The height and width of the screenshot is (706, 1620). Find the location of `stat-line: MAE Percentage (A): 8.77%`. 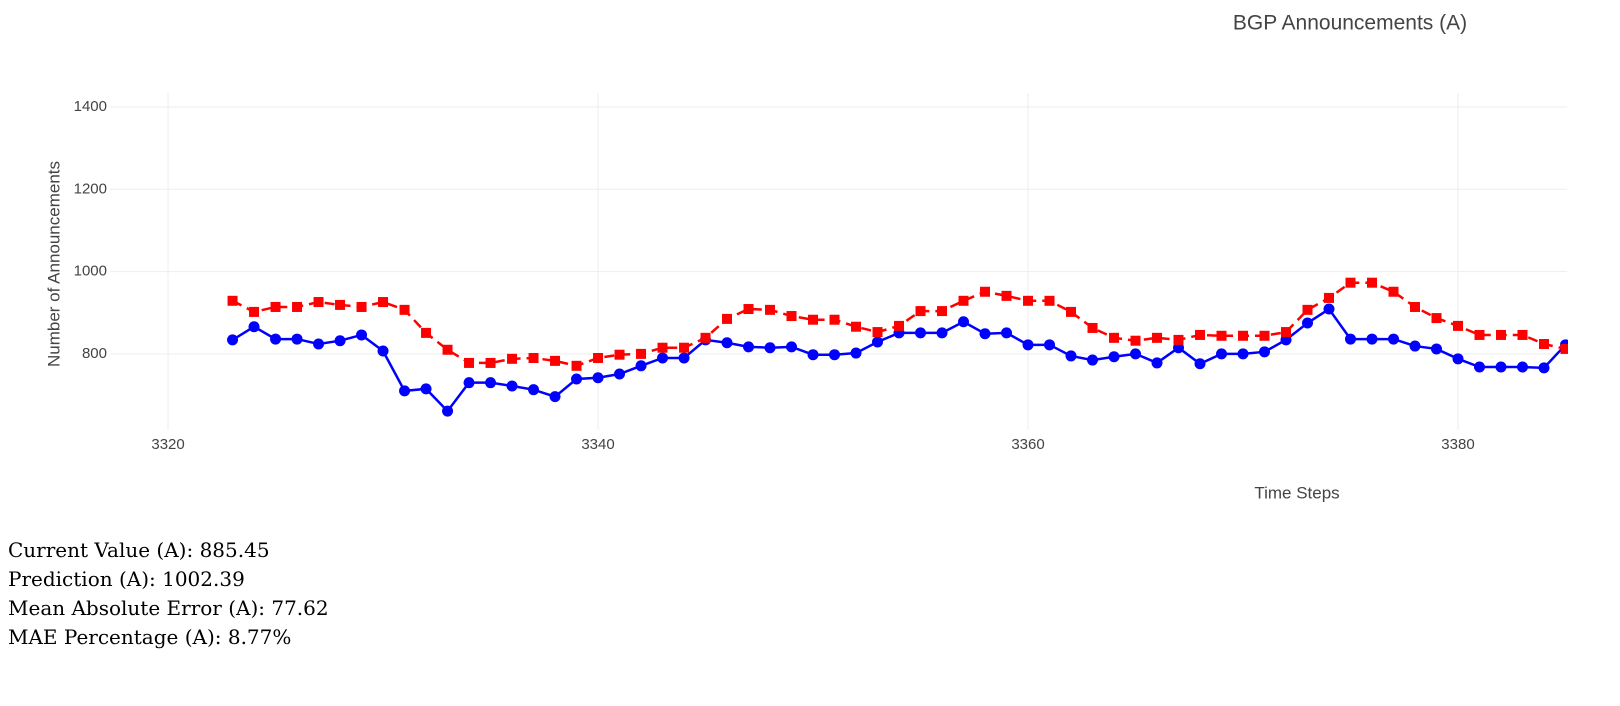

stat-line: MAE Percentage (A): 8.77% is located at coordinates (150, 637).